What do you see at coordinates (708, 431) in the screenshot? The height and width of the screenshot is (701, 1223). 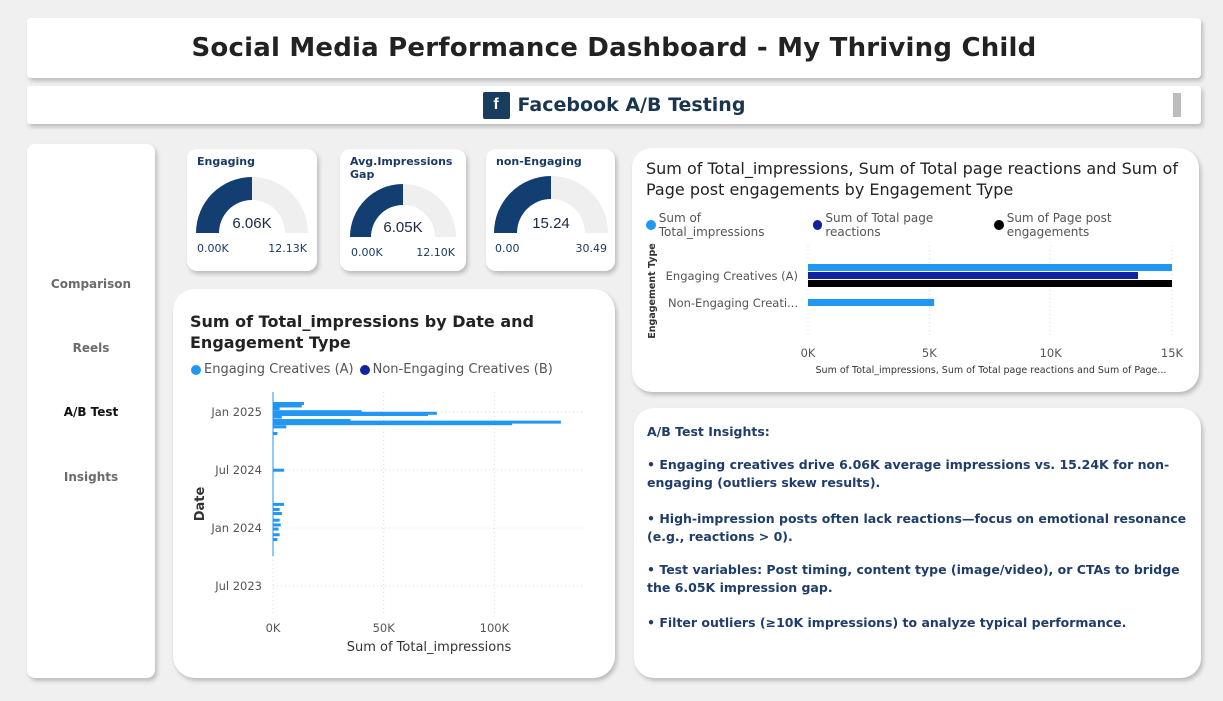 I see `insights-heading: A/B Test Insights:` at bounding box center [708, 431].